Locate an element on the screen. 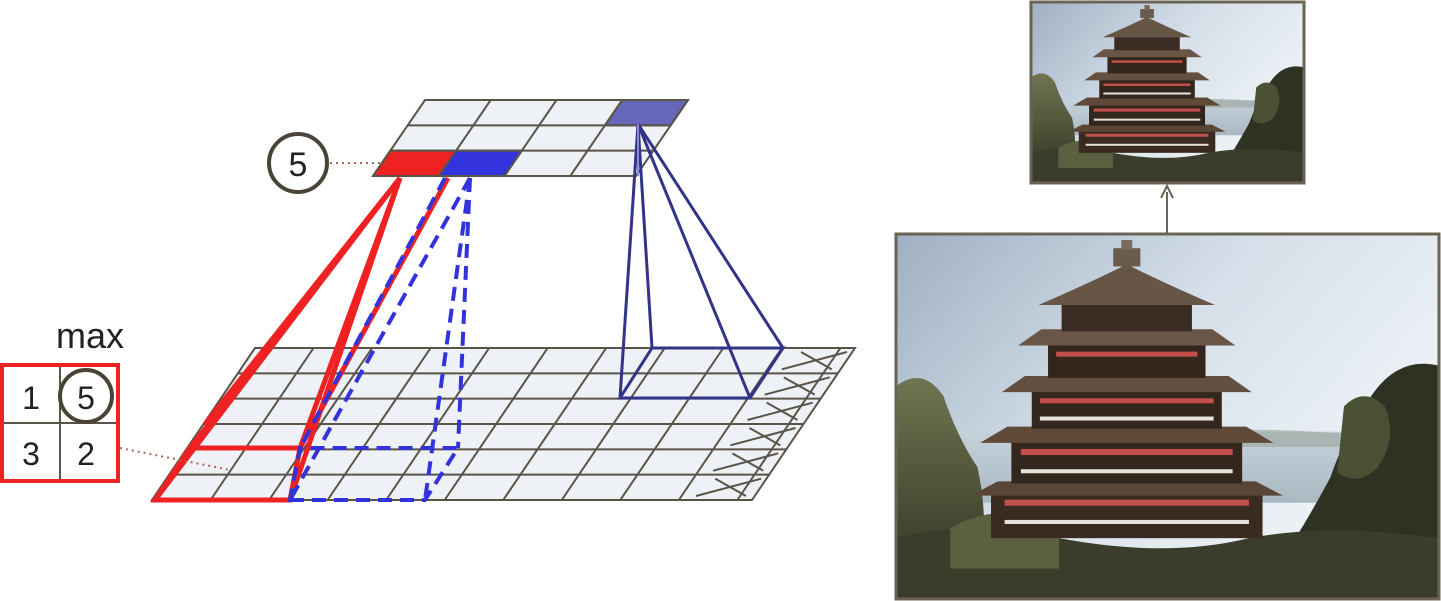  pool-cell-4: 2 is located at coordinates (86, 454).